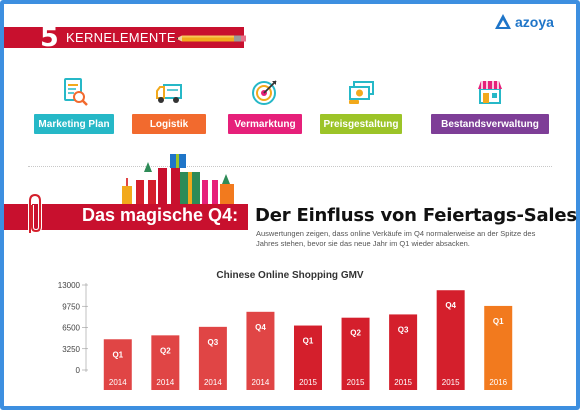  Describe the element at coordinates (49, 37) in the screenshot. I see `banner-number: 5` at that location.